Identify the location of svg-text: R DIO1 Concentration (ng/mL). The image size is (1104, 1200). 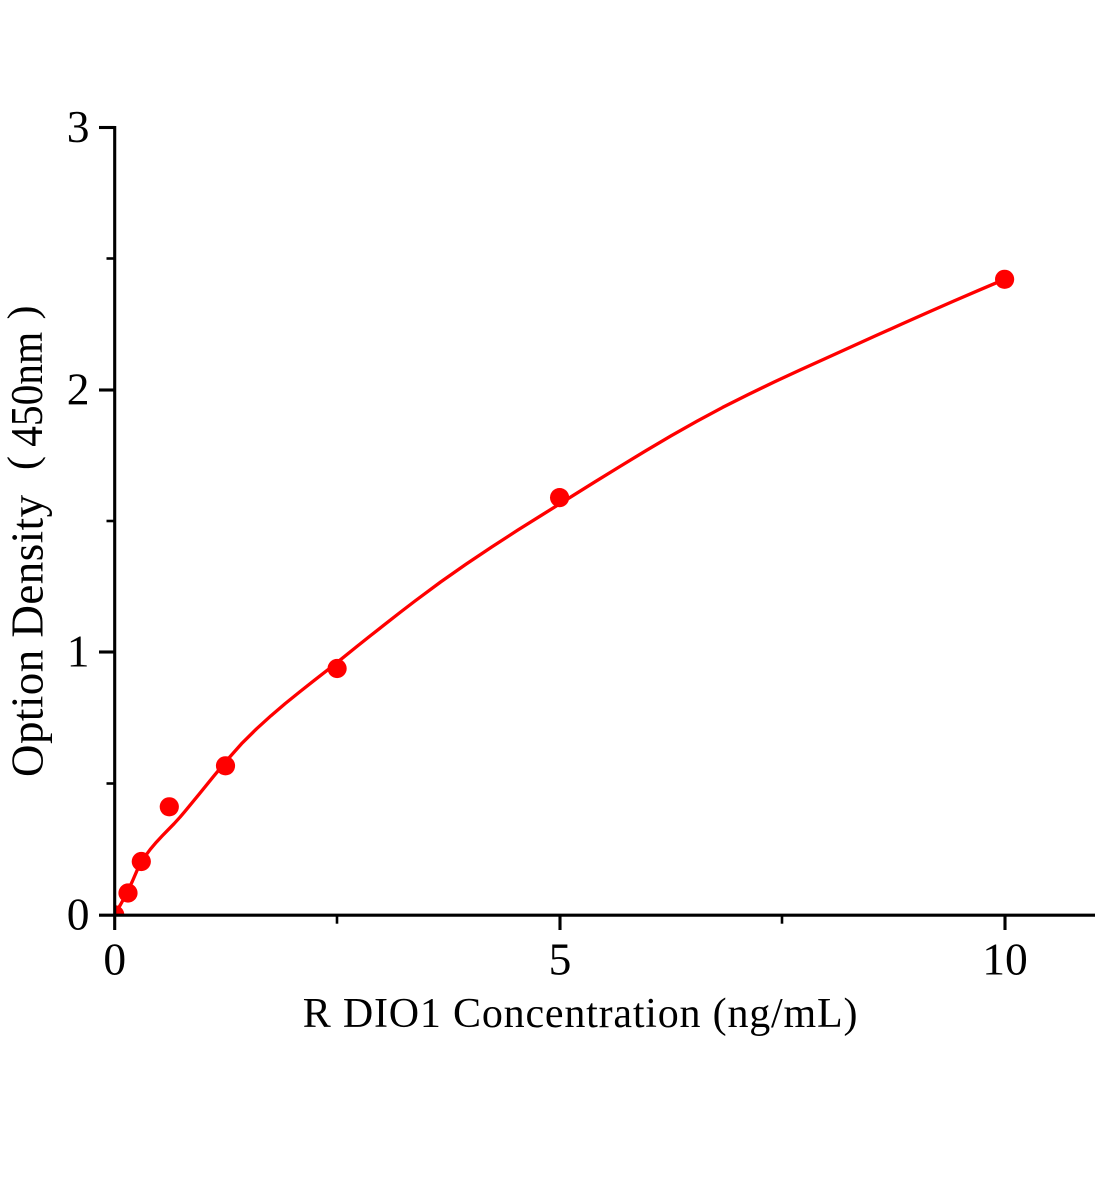
(580, 1014).